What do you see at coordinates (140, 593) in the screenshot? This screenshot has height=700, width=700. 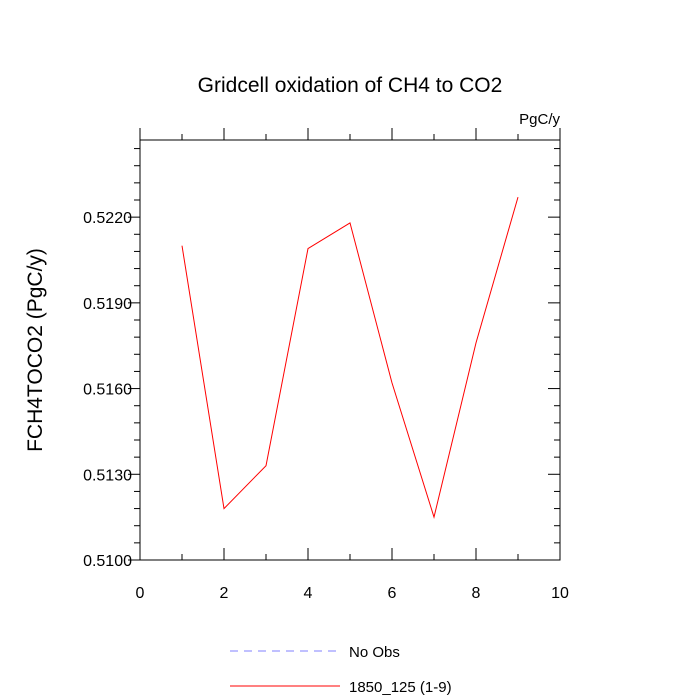 I see `x-tick-label: 0` at bounding box center [140, 593].